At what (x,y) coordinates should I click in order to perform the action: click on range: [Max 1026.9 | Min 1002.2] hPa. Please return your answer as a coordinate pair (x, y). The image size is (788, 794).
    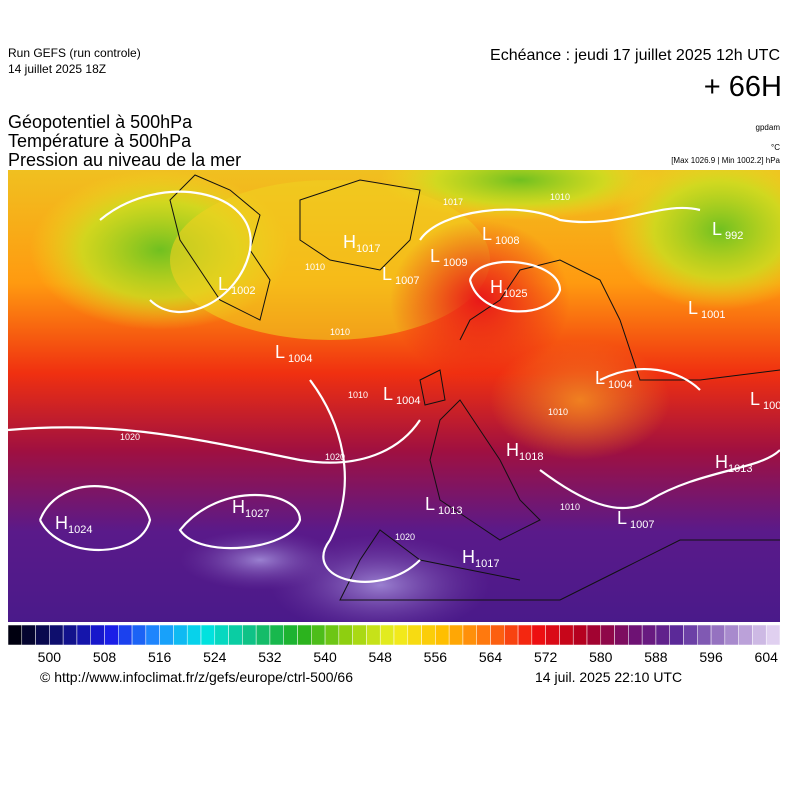
    Looking at the image, I should click on (725, 160).